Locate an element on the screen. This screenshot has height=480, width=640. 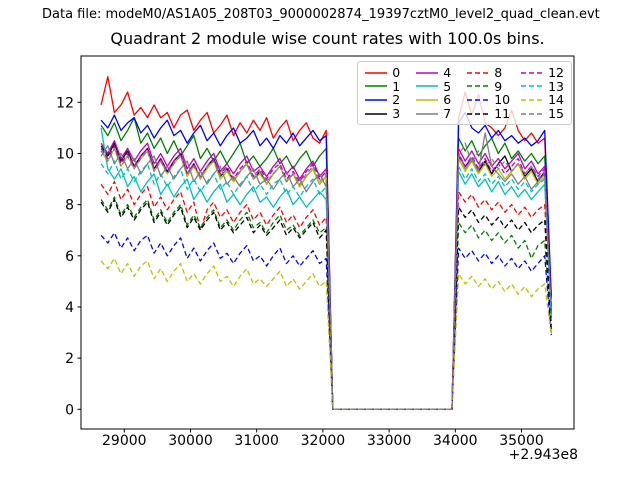
legend-label: 9 is located at coordinates (498, 86).